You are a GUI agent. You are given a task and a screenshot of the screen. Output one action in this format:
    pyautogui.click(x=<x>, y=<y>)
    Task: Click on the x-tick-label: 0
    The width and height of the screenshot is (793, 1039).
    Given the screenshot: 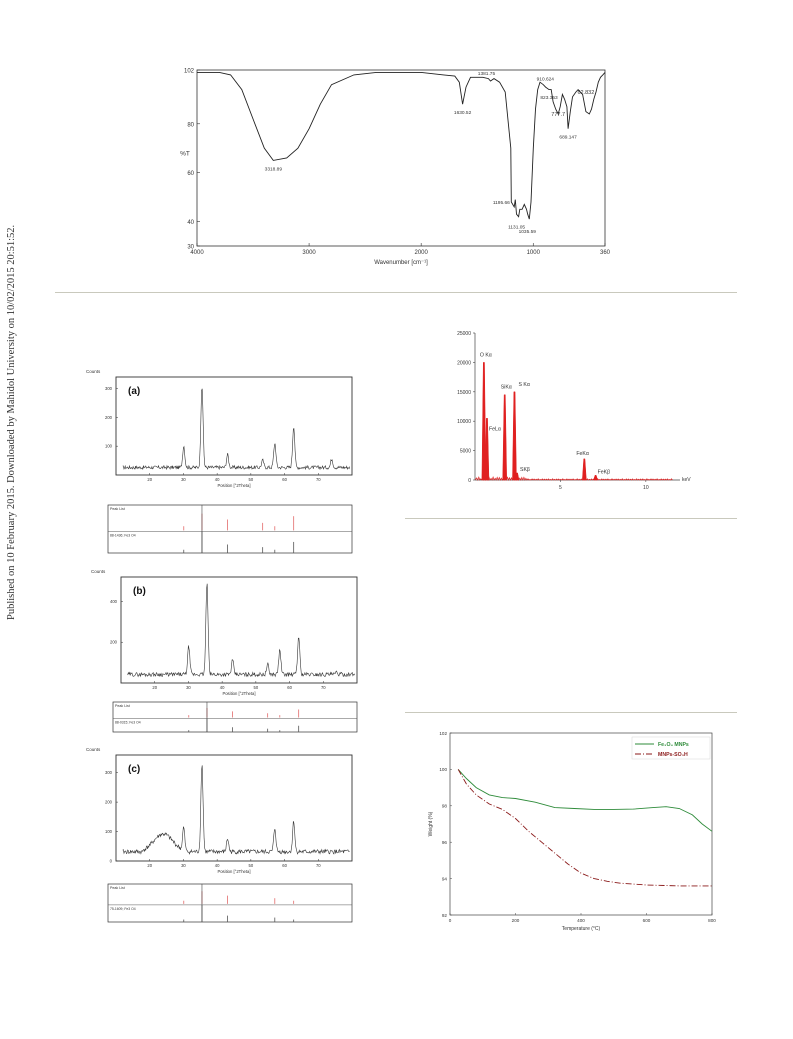 What is the action you would take?
    pyautogui.click(x=450, y=920)
    